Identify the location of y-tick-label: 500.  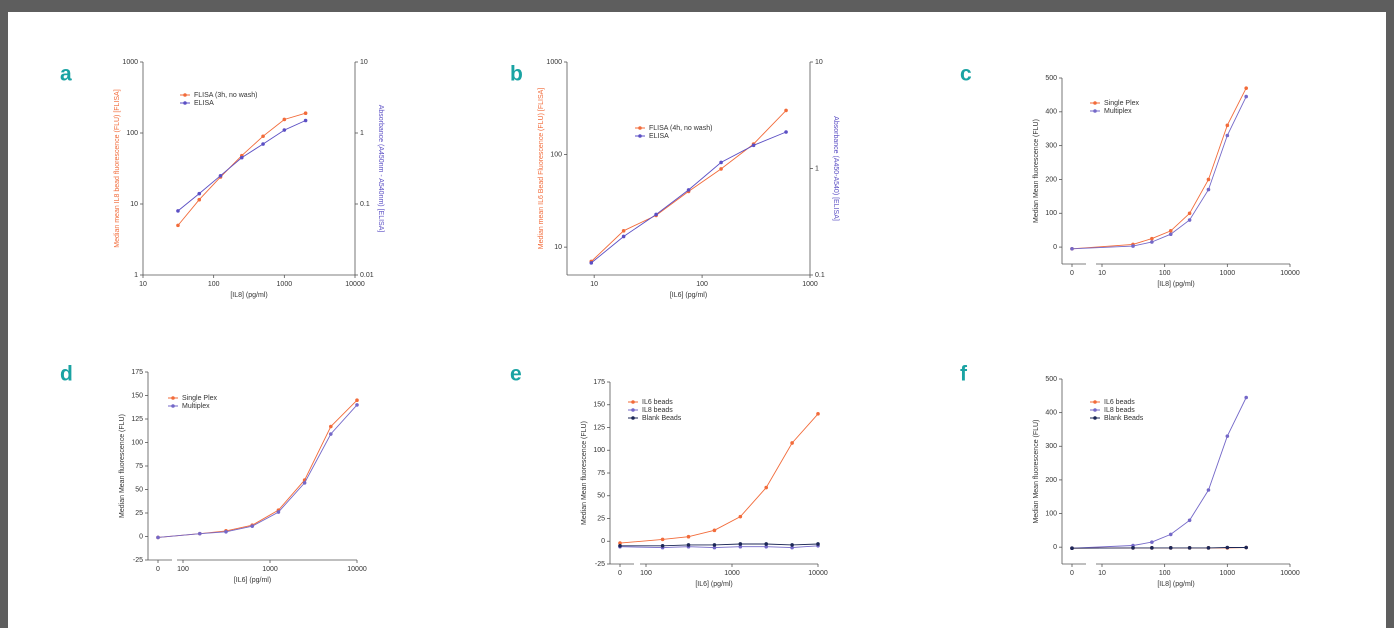
(1051, 379).